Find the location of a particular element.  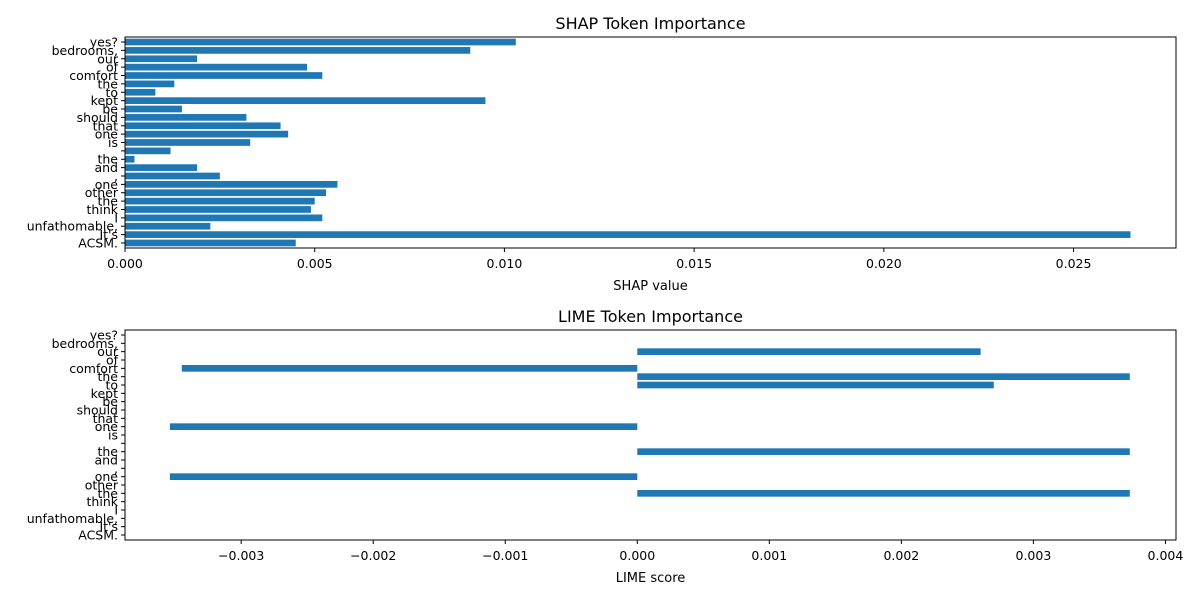

lime-ytick-label: , is located at coordinates (116, 468).